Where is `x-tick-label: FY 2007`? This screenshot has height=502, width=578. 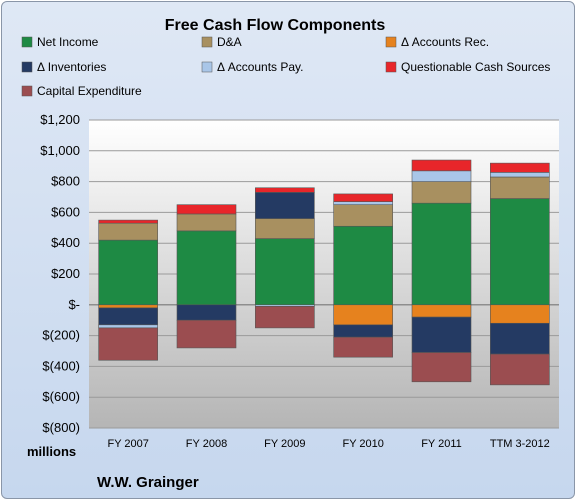
x-tick-label: FY 2007 is located at coordinates (127, 444).